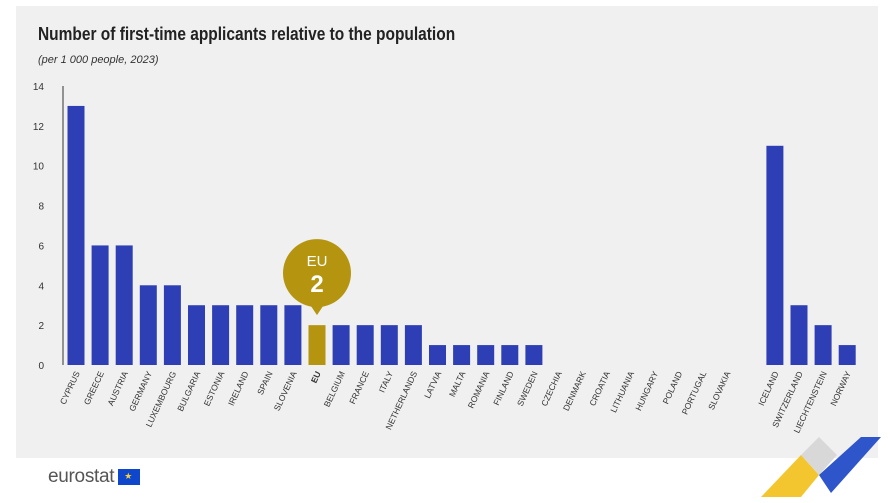  I want to click on eu-flag-icon, so click(129, 477).